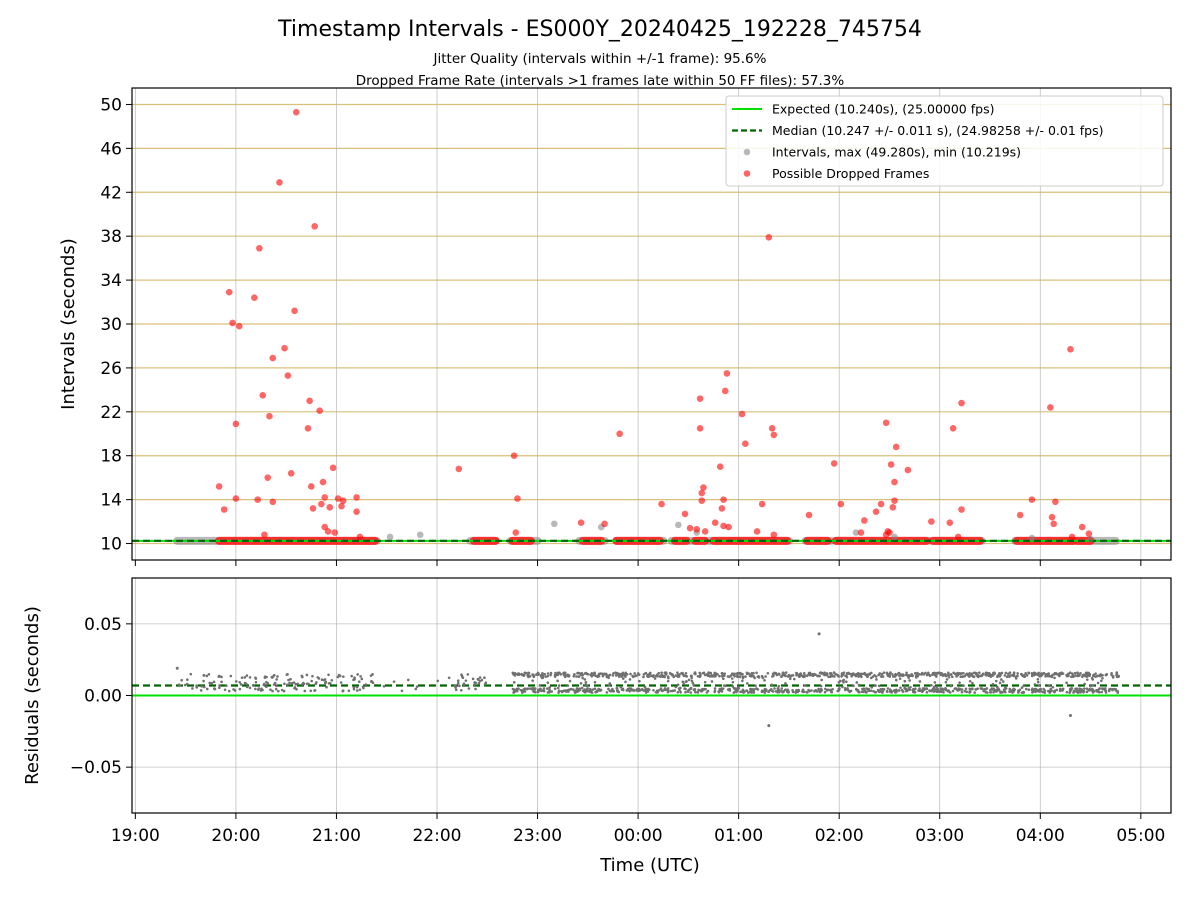  I want to click on legend-expected-label: Expected (10.240s), (25.00000 fps), so click(883, 109).